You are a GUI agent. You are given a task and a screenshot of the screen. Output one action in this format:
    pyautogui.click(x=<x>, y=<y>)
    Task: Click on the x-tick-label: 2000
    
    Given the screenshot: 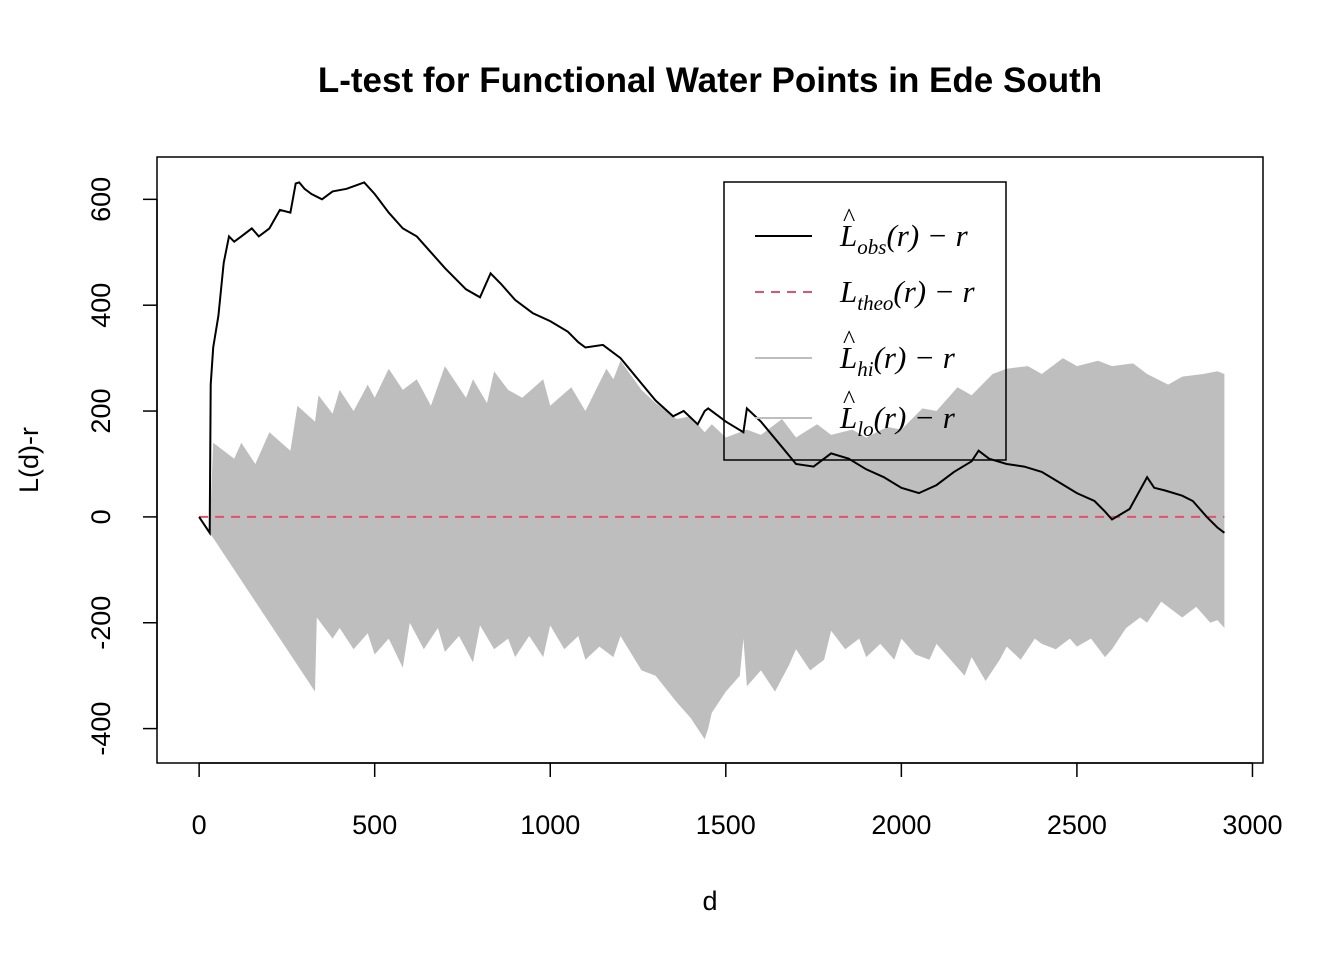 What is the action you would take?
    pyautogui.click(x=901, y=825)
    